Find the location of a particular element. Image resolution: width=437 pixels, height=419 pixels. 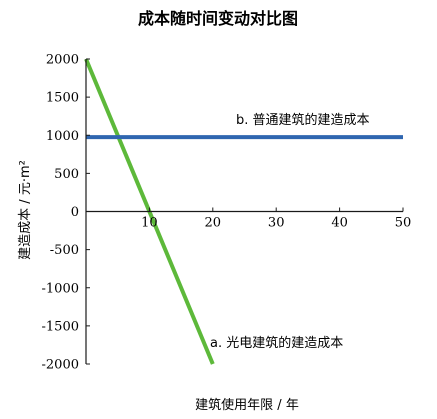

y-tick-label: -2000 is located at coordinates (60, 365).